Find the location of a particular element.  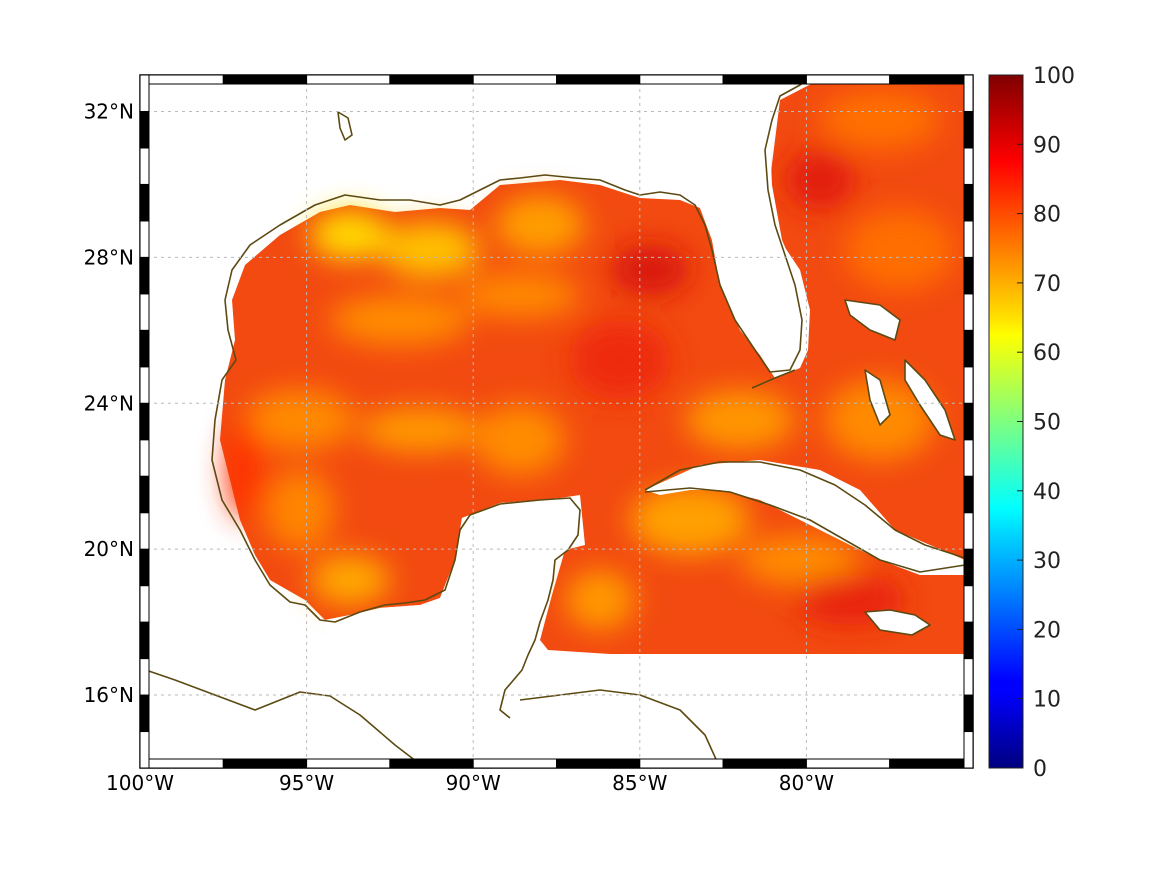

lon-tick-label: 95°W is located at coordinates (306, 783).